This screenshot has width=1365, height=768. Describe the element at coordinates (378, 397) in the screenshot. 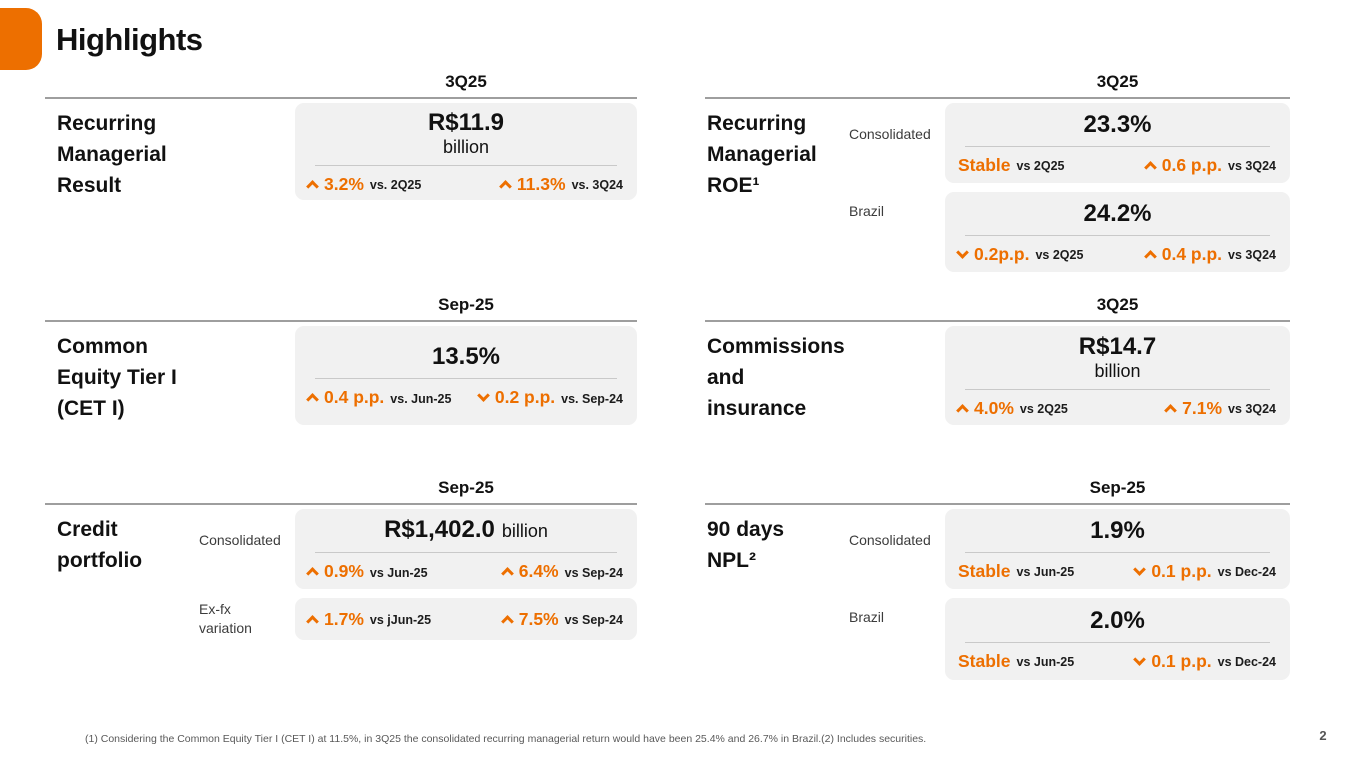

I see `change-item: 0.4 p.p. vs. Jun-25` at that location.